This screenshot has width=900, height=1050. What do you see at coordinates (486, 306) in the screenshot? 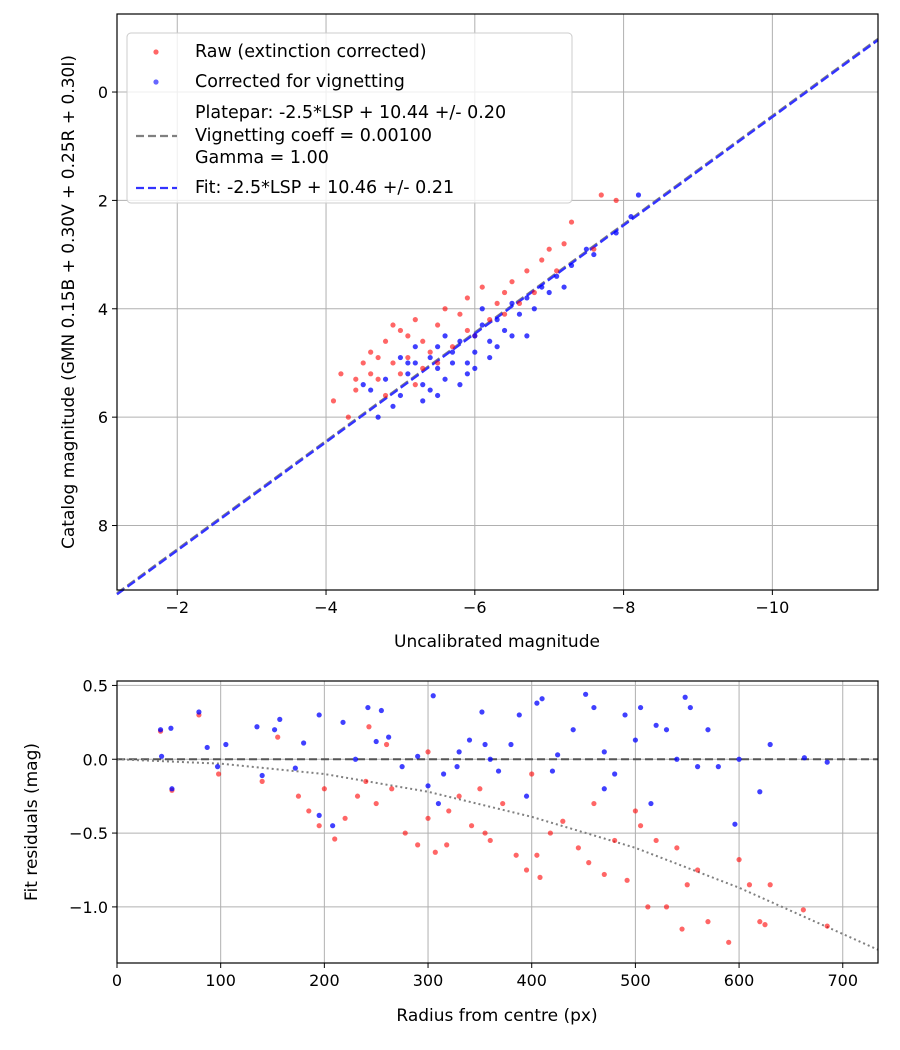
I see `scatter-points` at bounding box center [486, 306].